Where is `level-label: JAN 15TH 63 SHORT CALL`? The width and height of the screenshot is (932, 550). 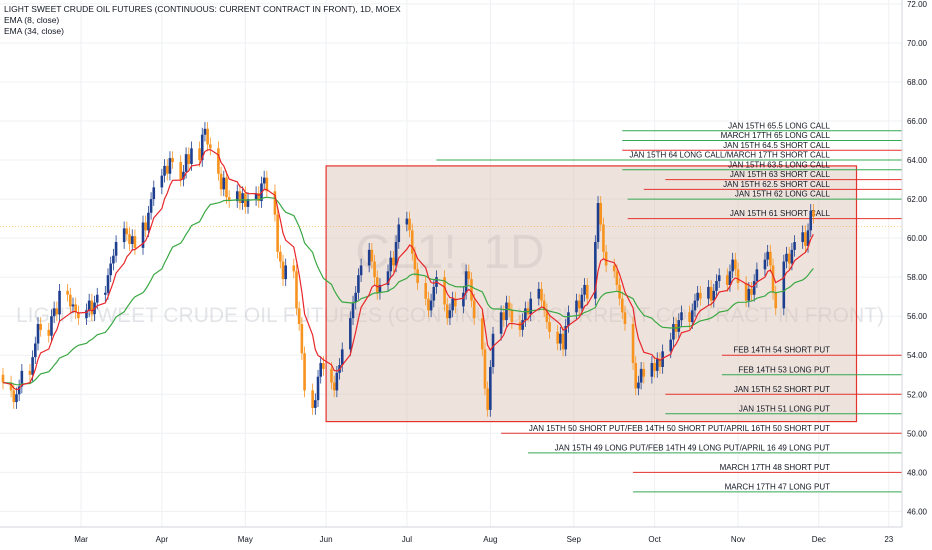
level-label: JAN 15TH 63 SHORT CALL is located at coordinates (780, 174).